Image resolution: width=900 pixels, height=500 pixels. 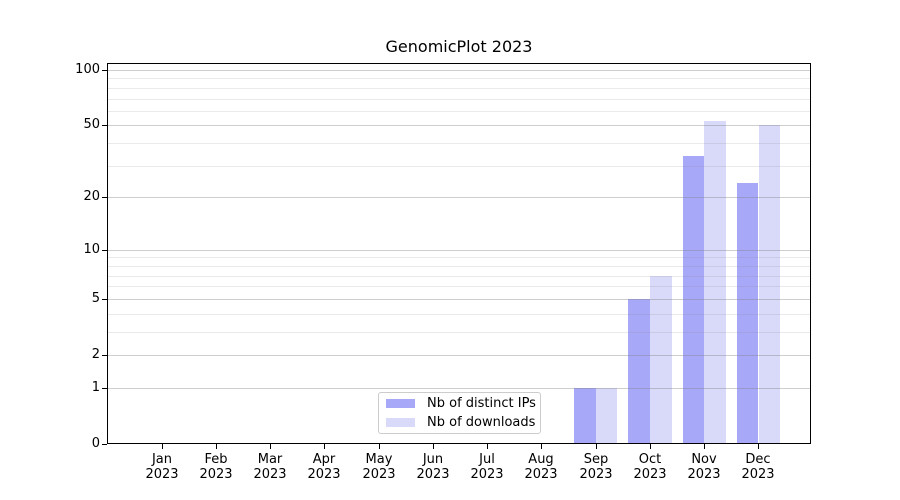 I want to click on y-tick-label: 2, so click(x=95, y=354).